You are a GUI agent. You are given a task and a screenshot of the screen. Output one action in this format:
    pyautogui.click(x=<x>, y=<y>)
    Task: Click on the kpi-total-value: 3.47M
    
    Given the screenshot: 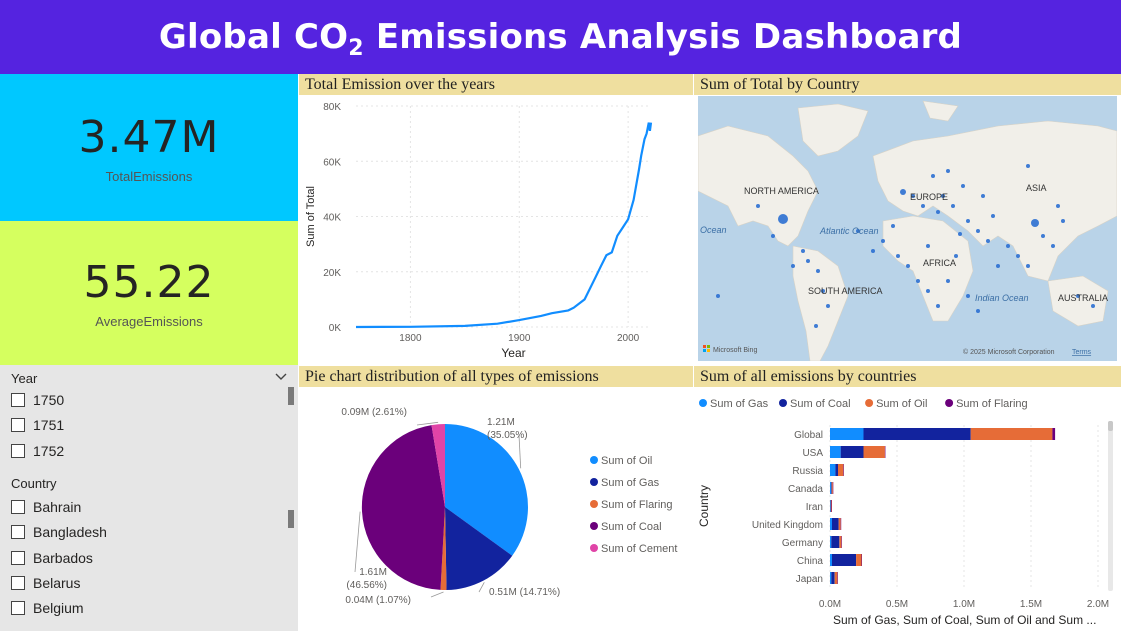 What is the action you would take?
    pyautogui.click(x=149, y=137)
    